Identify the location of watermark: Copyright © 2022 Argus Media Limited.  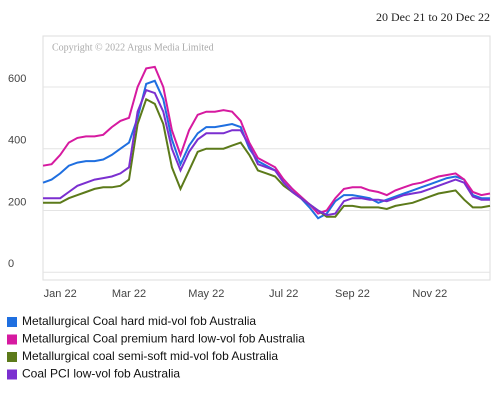
(133, 47).